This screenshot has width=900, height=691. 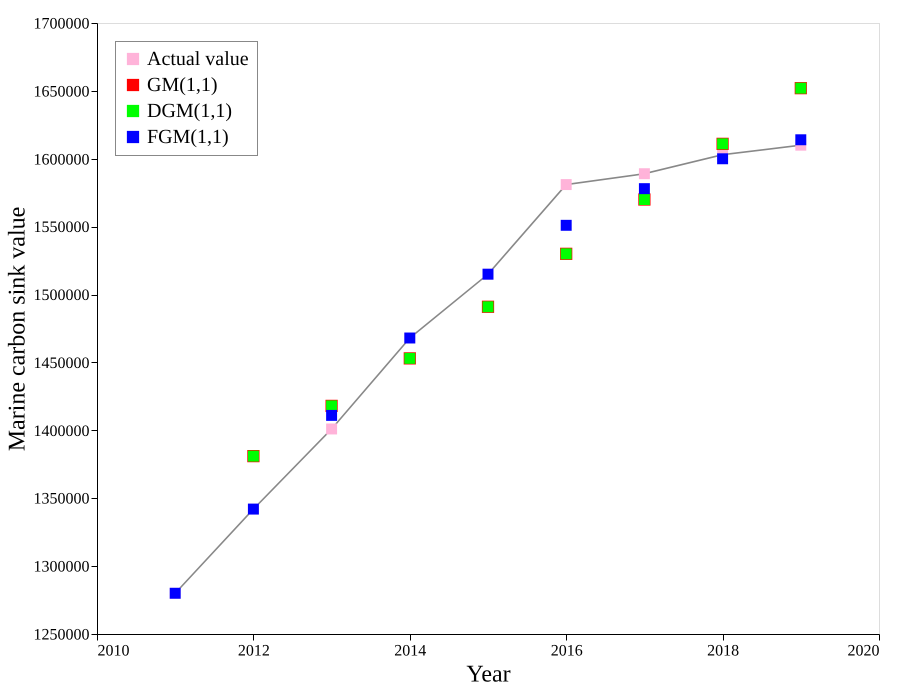 I want to click on y-tick-label: 1650000, so click(x=62, y=91).